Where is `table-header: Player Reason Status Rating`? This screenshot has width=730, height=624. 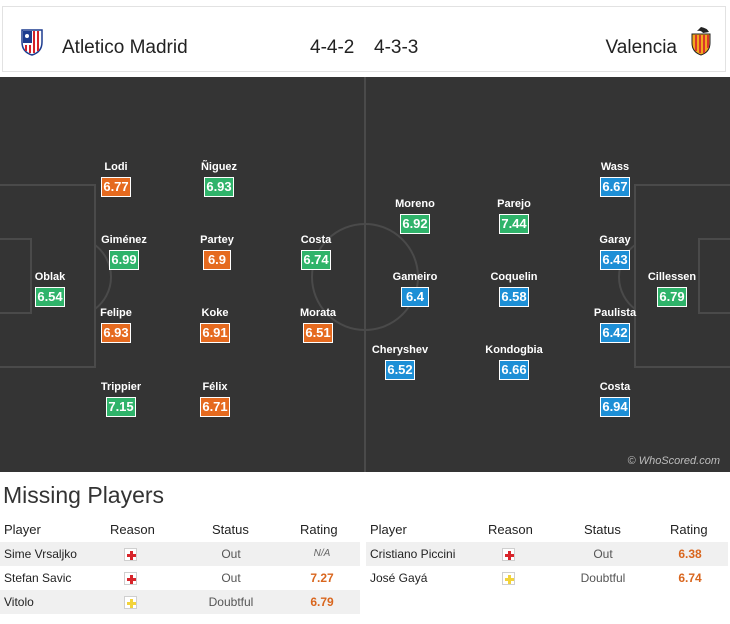
table-header: Player Reason Status Rating is located at coordinates (180, 530).